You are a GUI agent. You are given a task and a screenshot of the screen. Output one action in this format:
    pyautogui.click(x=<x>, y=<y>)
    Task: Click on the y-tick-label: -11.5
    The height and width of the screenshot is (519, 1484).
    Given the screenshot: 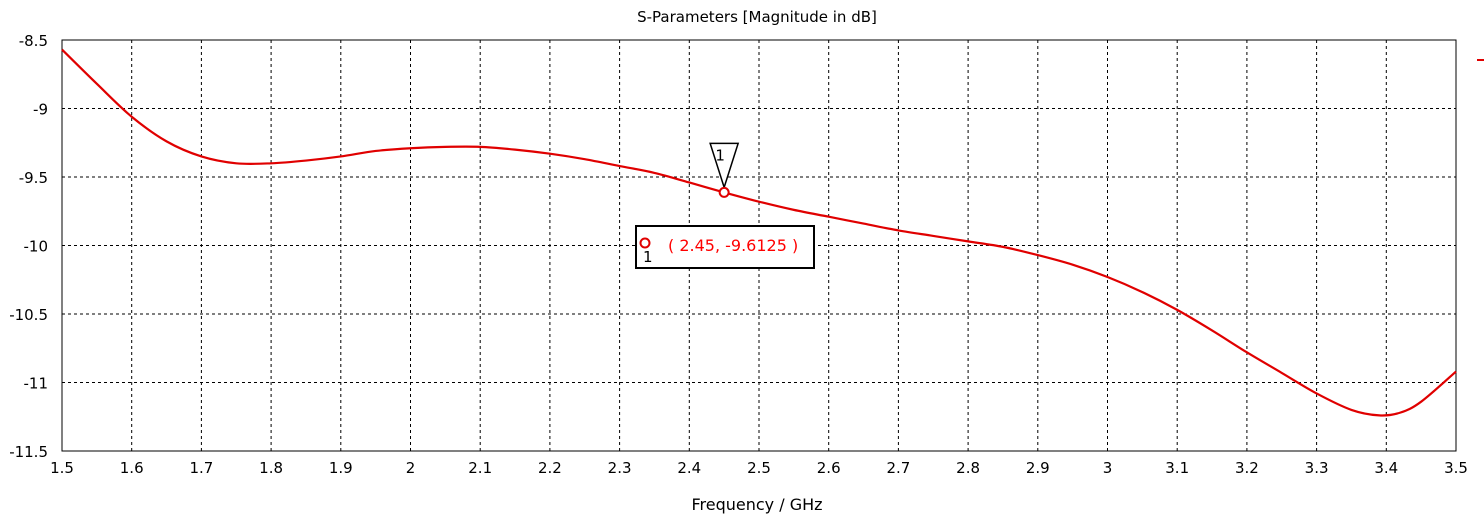 What is the action you would take?
    pyautogui.click(x=28, y=452)
    